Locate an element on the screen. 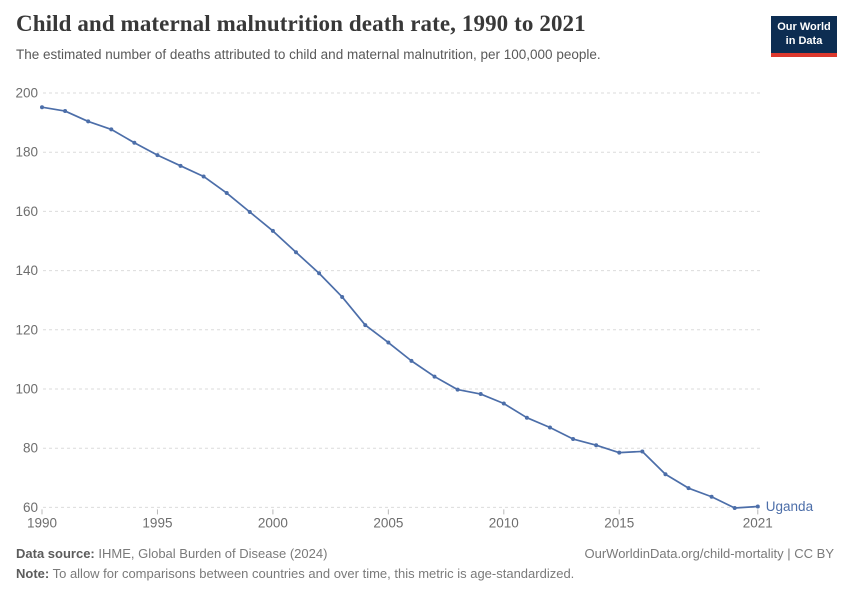  y-axis-tick-label: 60 is located at coordinates (30, 507).